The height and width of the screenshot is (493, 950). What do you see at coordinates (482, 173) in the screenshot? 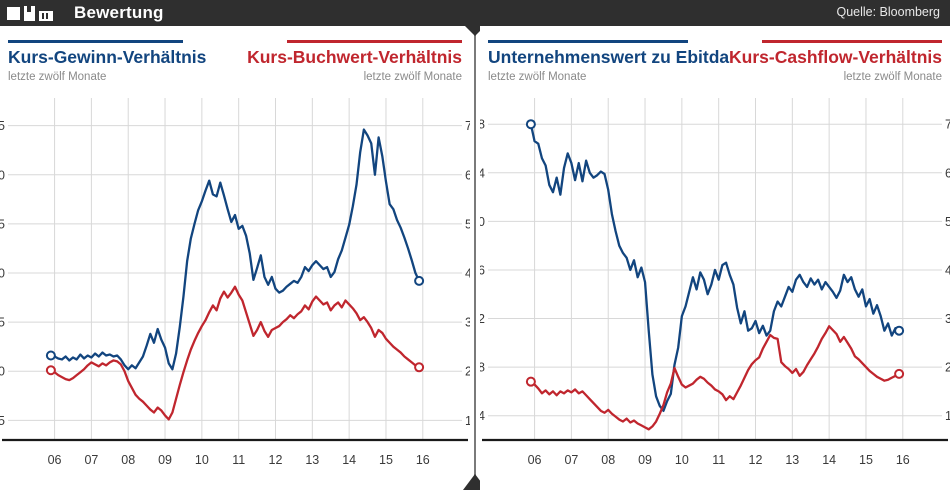
I see `svg-text: 24` at bounding box center [482, 173].